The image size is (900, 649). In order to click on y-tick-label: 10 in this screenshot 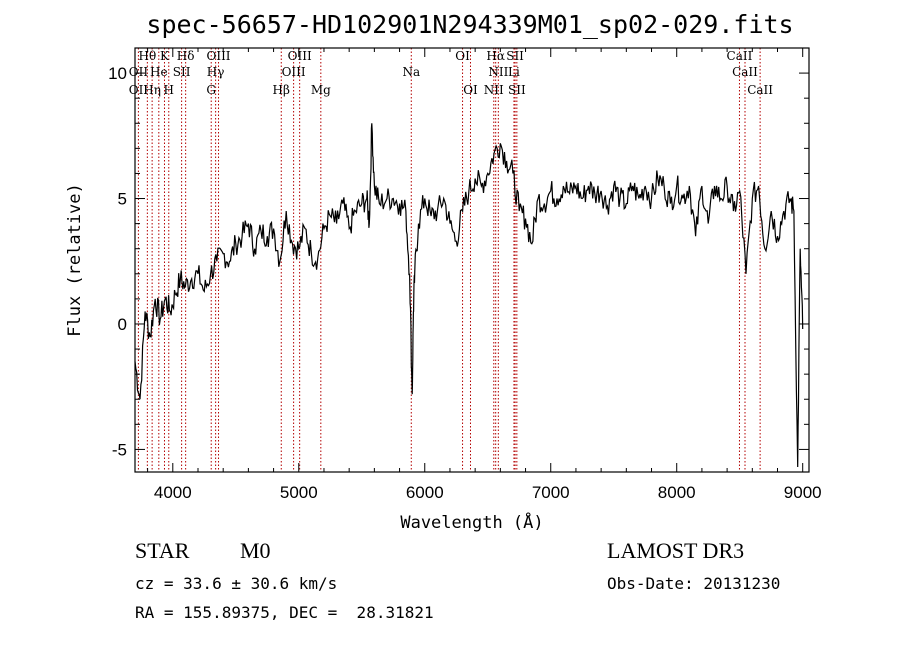, I will do `click(117, 73)`.